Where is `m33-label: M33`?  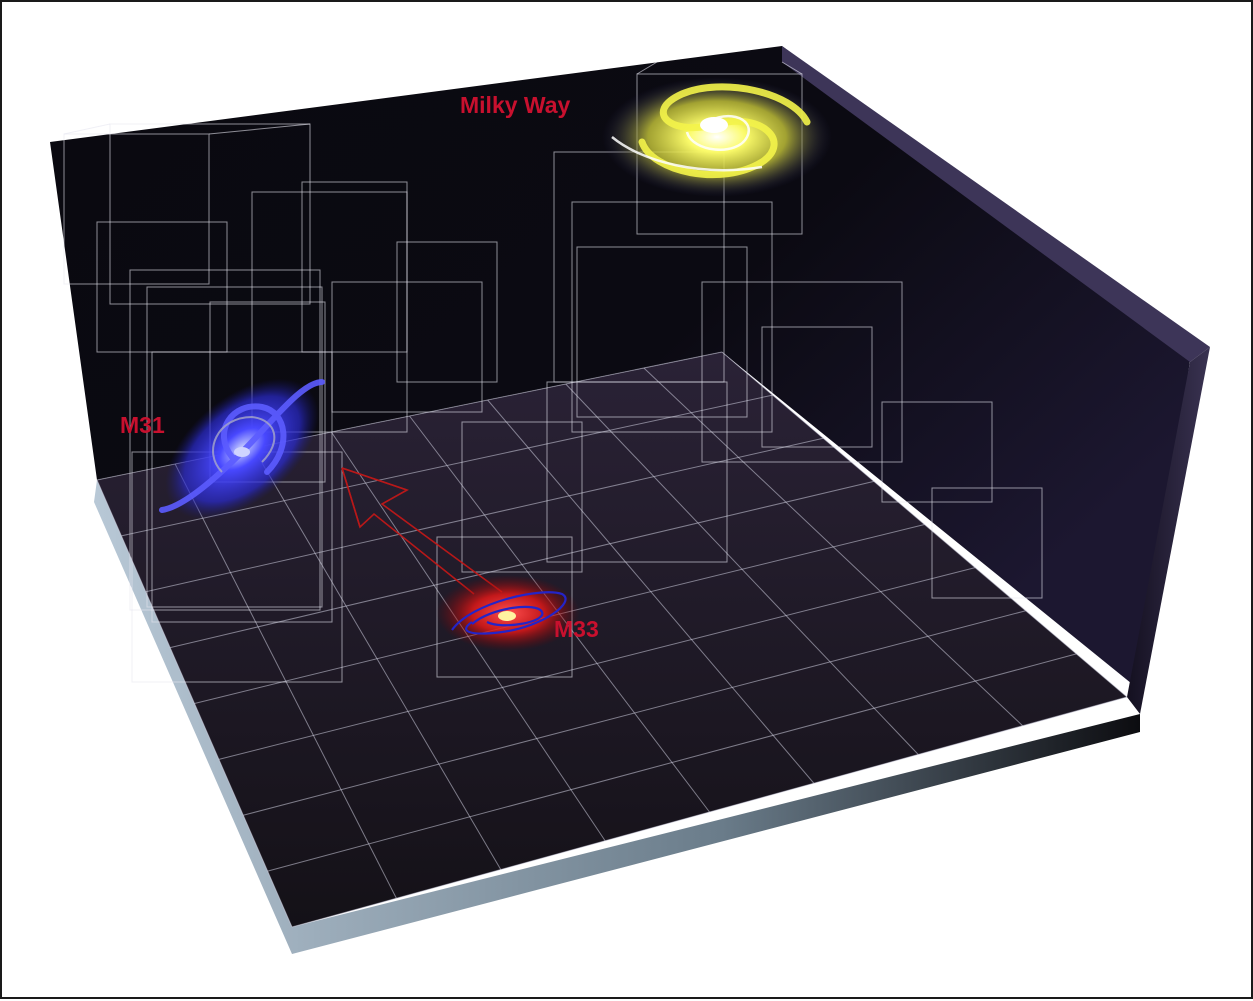
m33-label: M33 is located at coordinates (576, 629).